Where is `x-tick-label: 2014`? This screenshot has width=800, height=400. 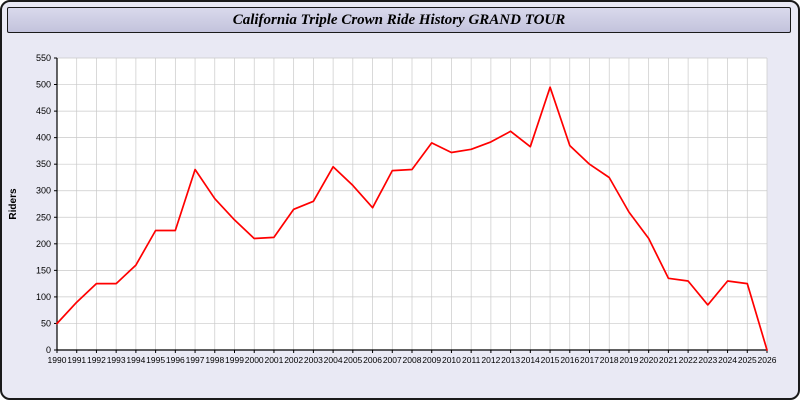 x-tick-label: 2014 is located at coordinates (530, 360).